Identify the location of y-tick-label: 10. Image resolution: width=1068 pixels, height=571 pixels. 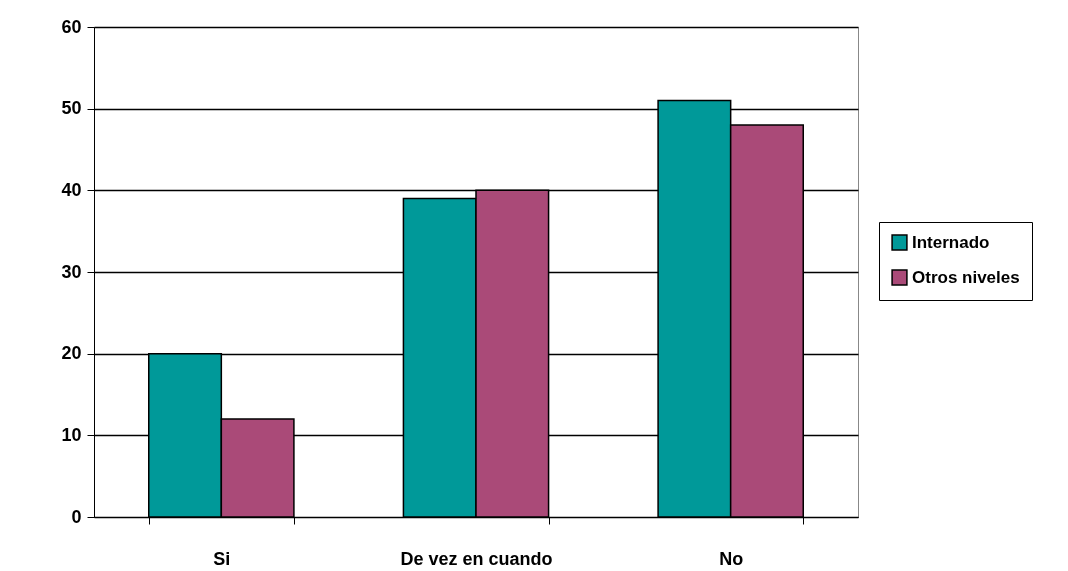
(71, 434).